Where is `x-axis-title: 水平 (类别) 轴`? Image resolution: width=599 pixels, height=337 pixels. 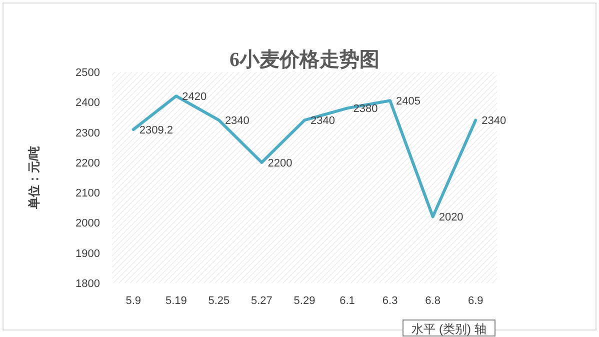 x-axis-title: 水平 (类别) 轴 is located at coordinates (449, 329).